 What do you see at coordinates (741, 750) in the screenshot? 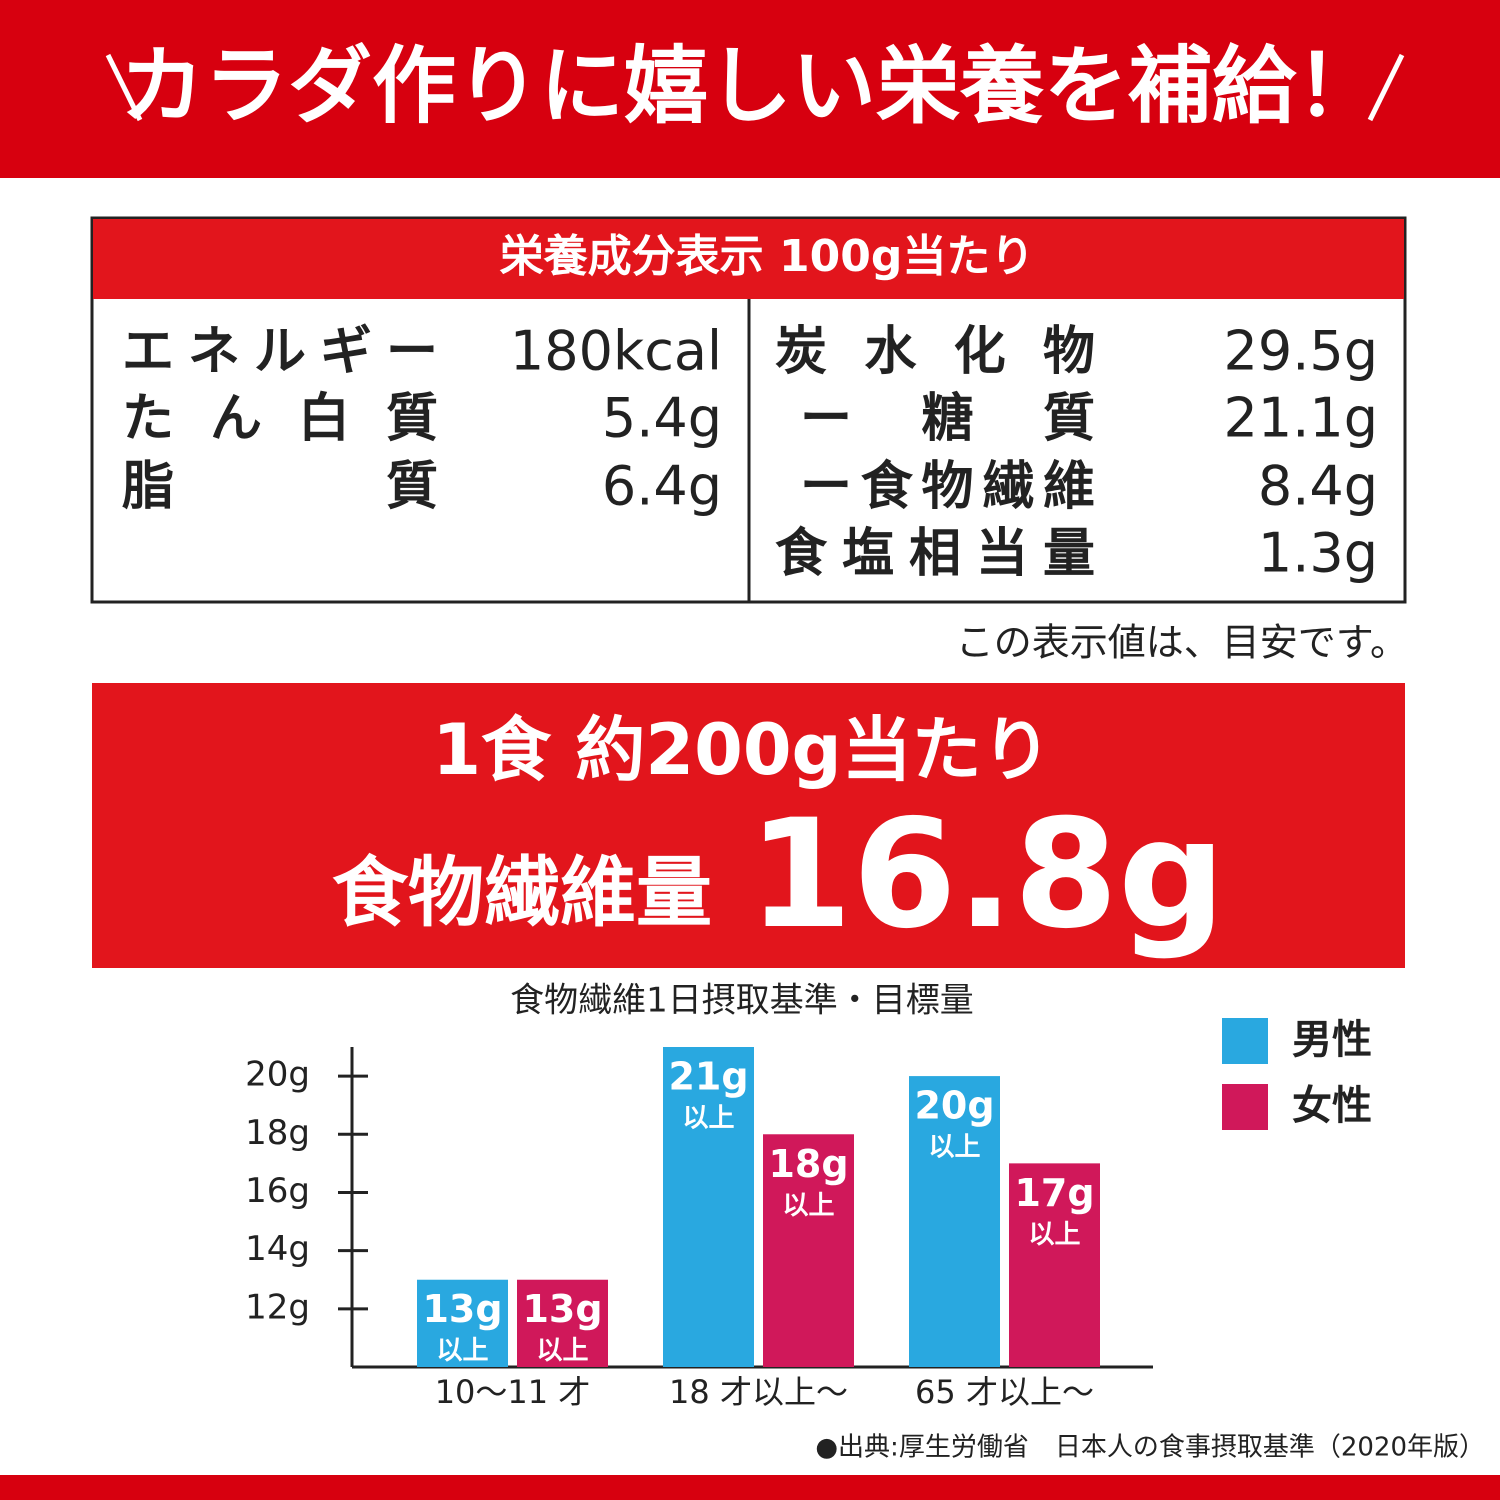
I see `highlight-line: 1食 約200g当たり` at bounding box center [741, 750].